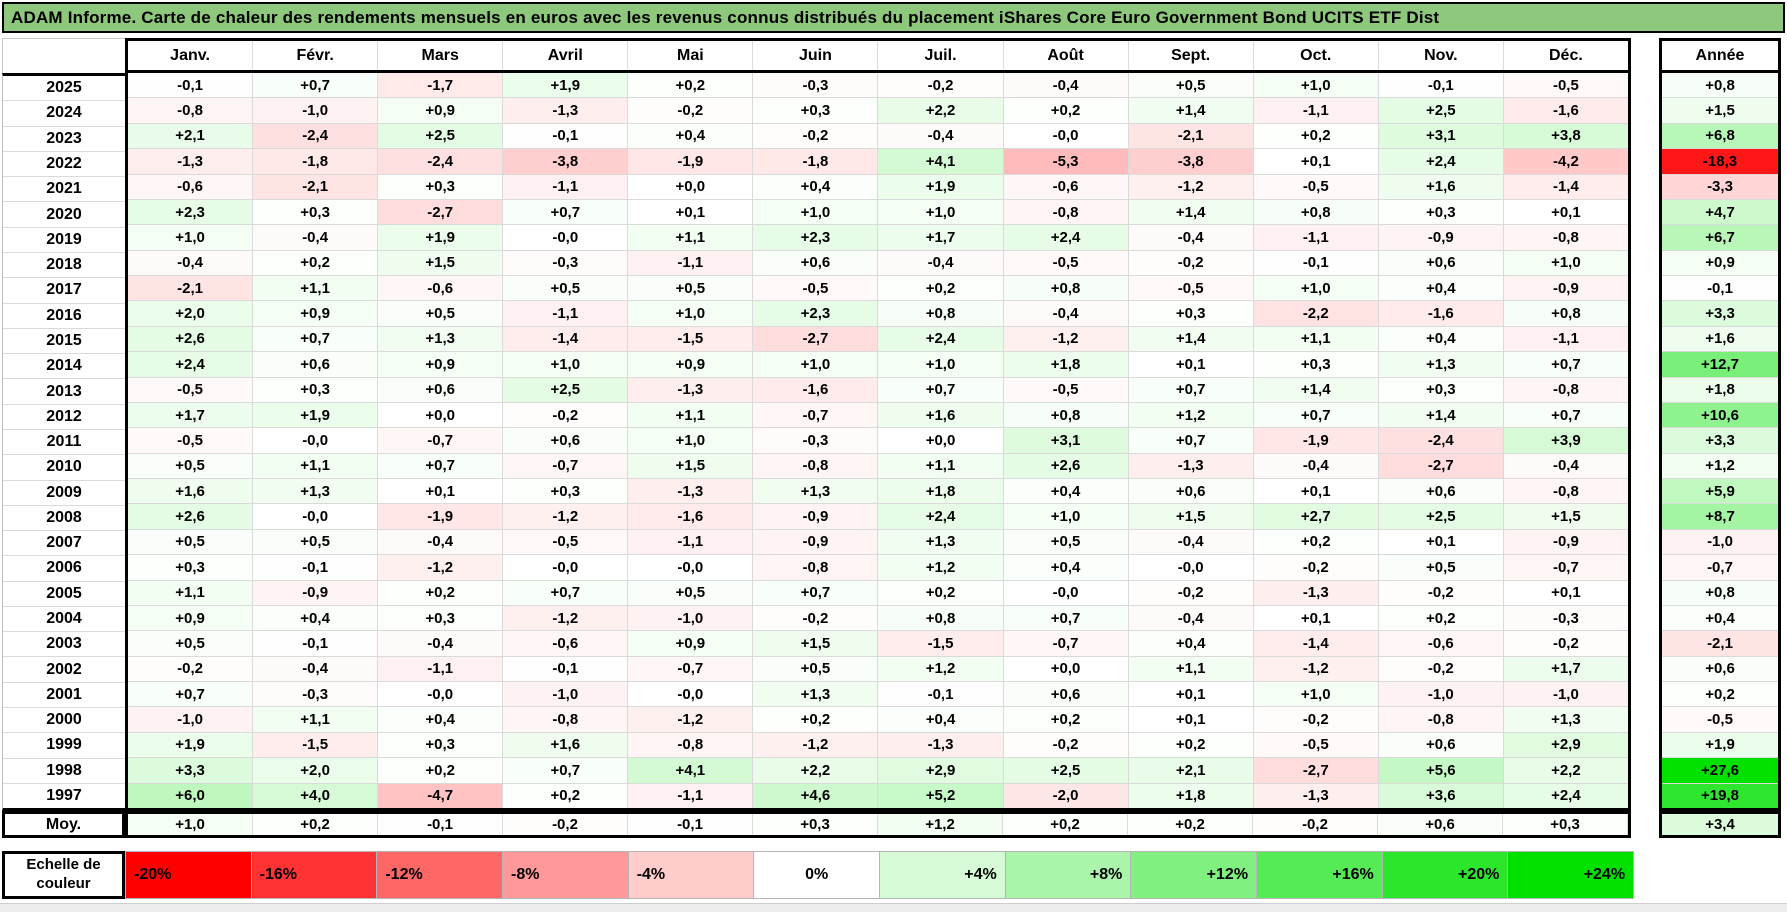 The width and height of the screenshot is (1787, 912). What do you see at coordinates (816, 85) in the screenshot?
I see `monthly-return-cell: -0,3` at bounding box center [816, 85].